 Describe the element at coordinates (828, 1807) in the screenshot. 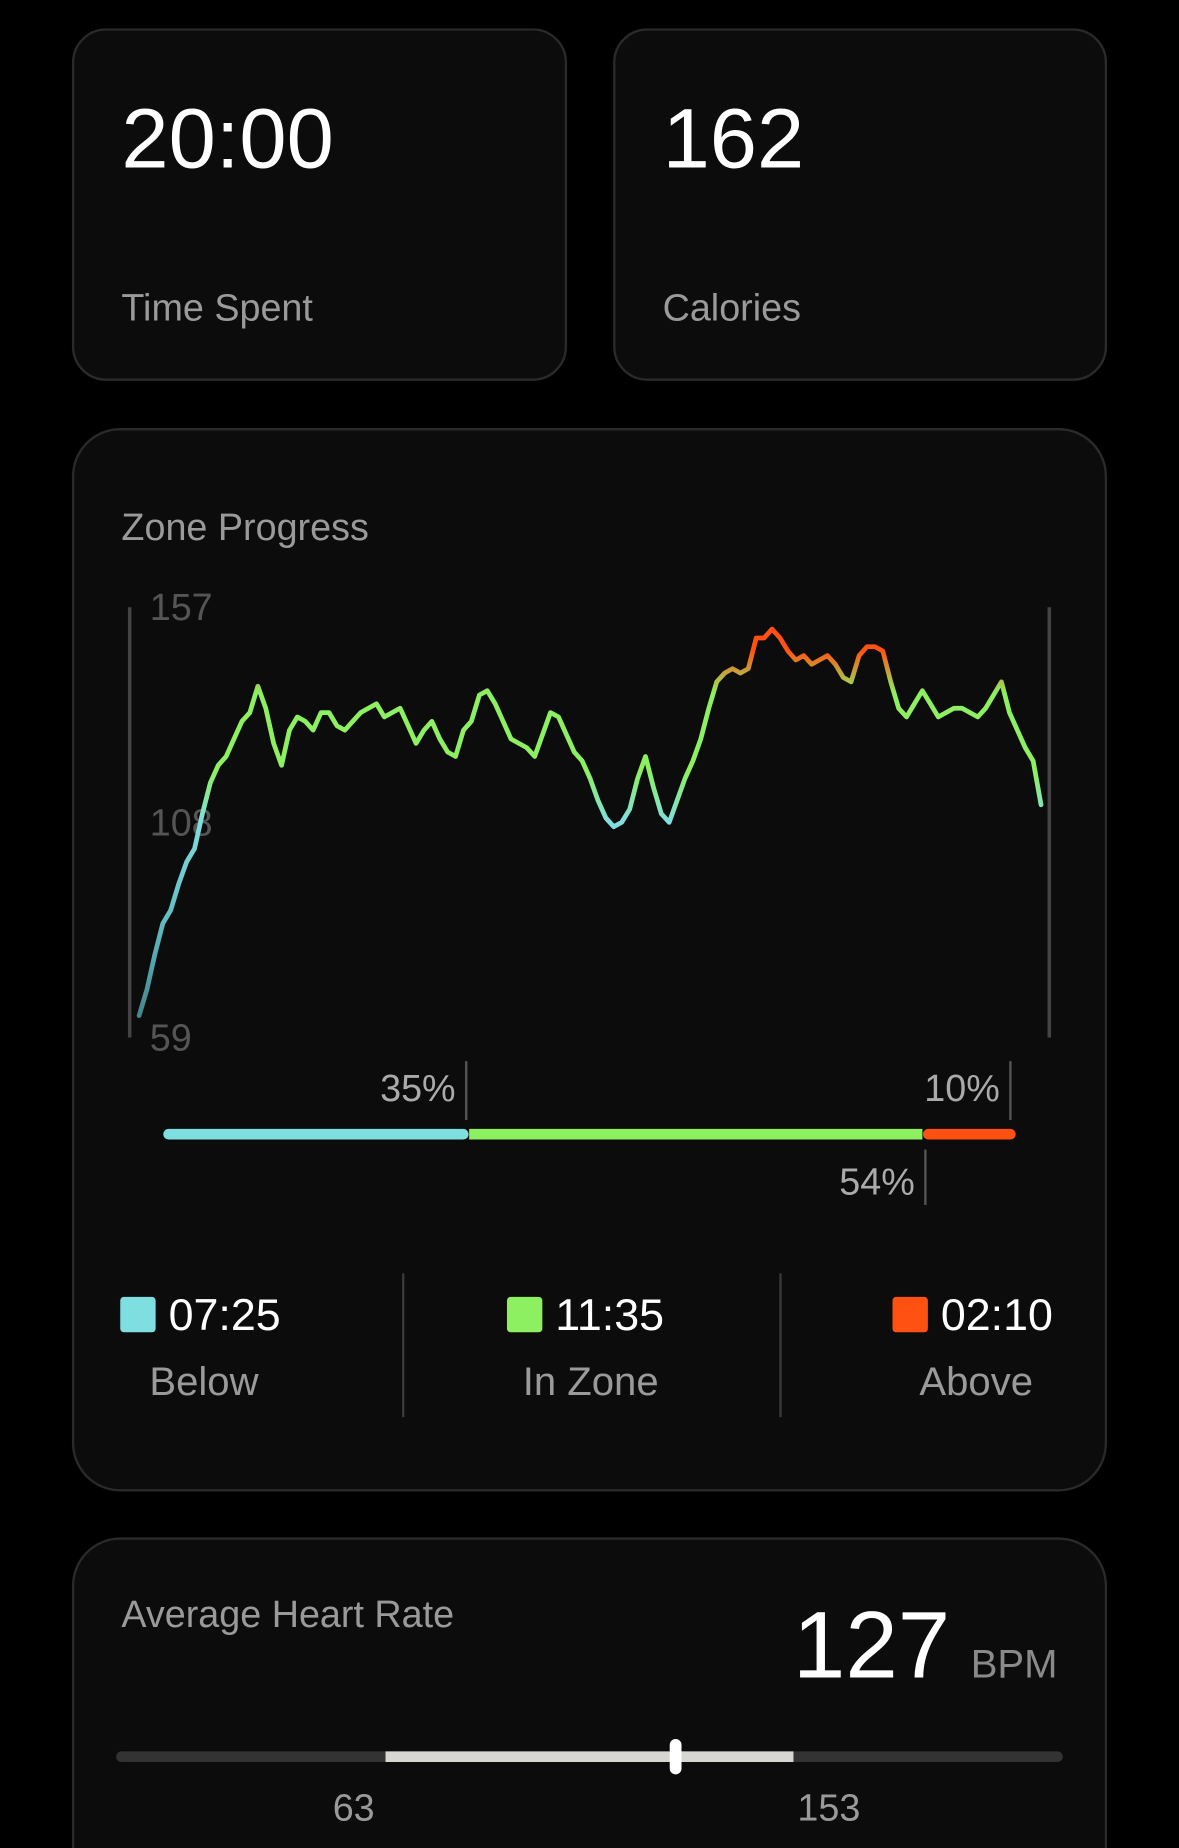

I see `range-label: 153` at that location.